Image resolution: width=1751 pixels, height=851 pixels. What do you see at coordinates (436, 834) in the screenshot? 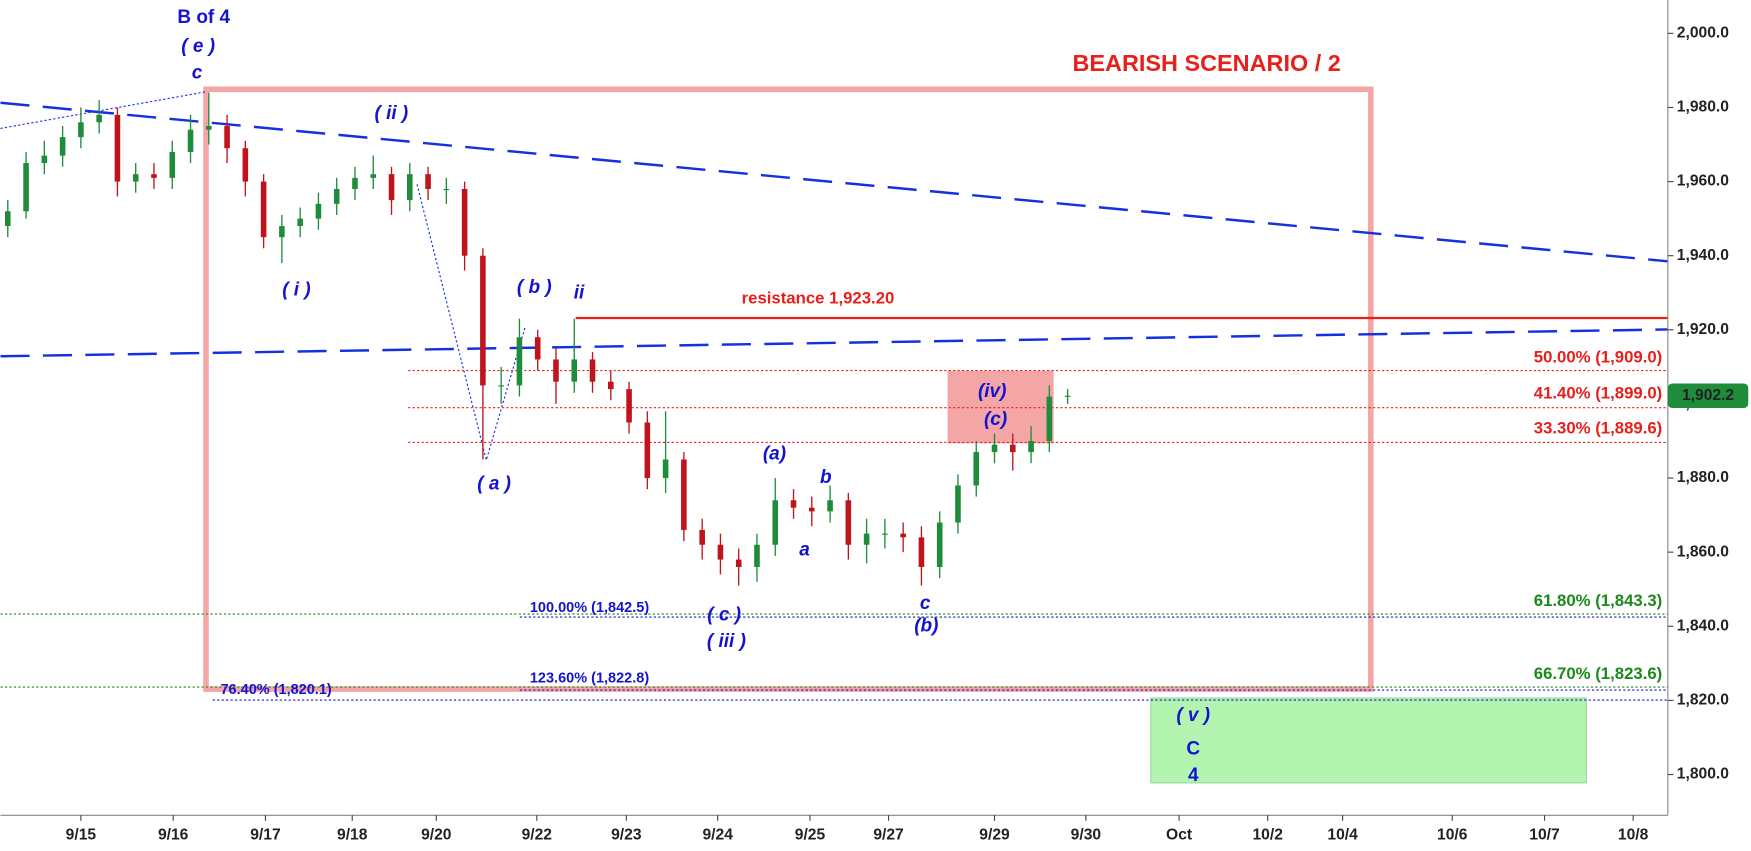
I see `x-tick-label: 9/20` at bounding box center [436, 834].